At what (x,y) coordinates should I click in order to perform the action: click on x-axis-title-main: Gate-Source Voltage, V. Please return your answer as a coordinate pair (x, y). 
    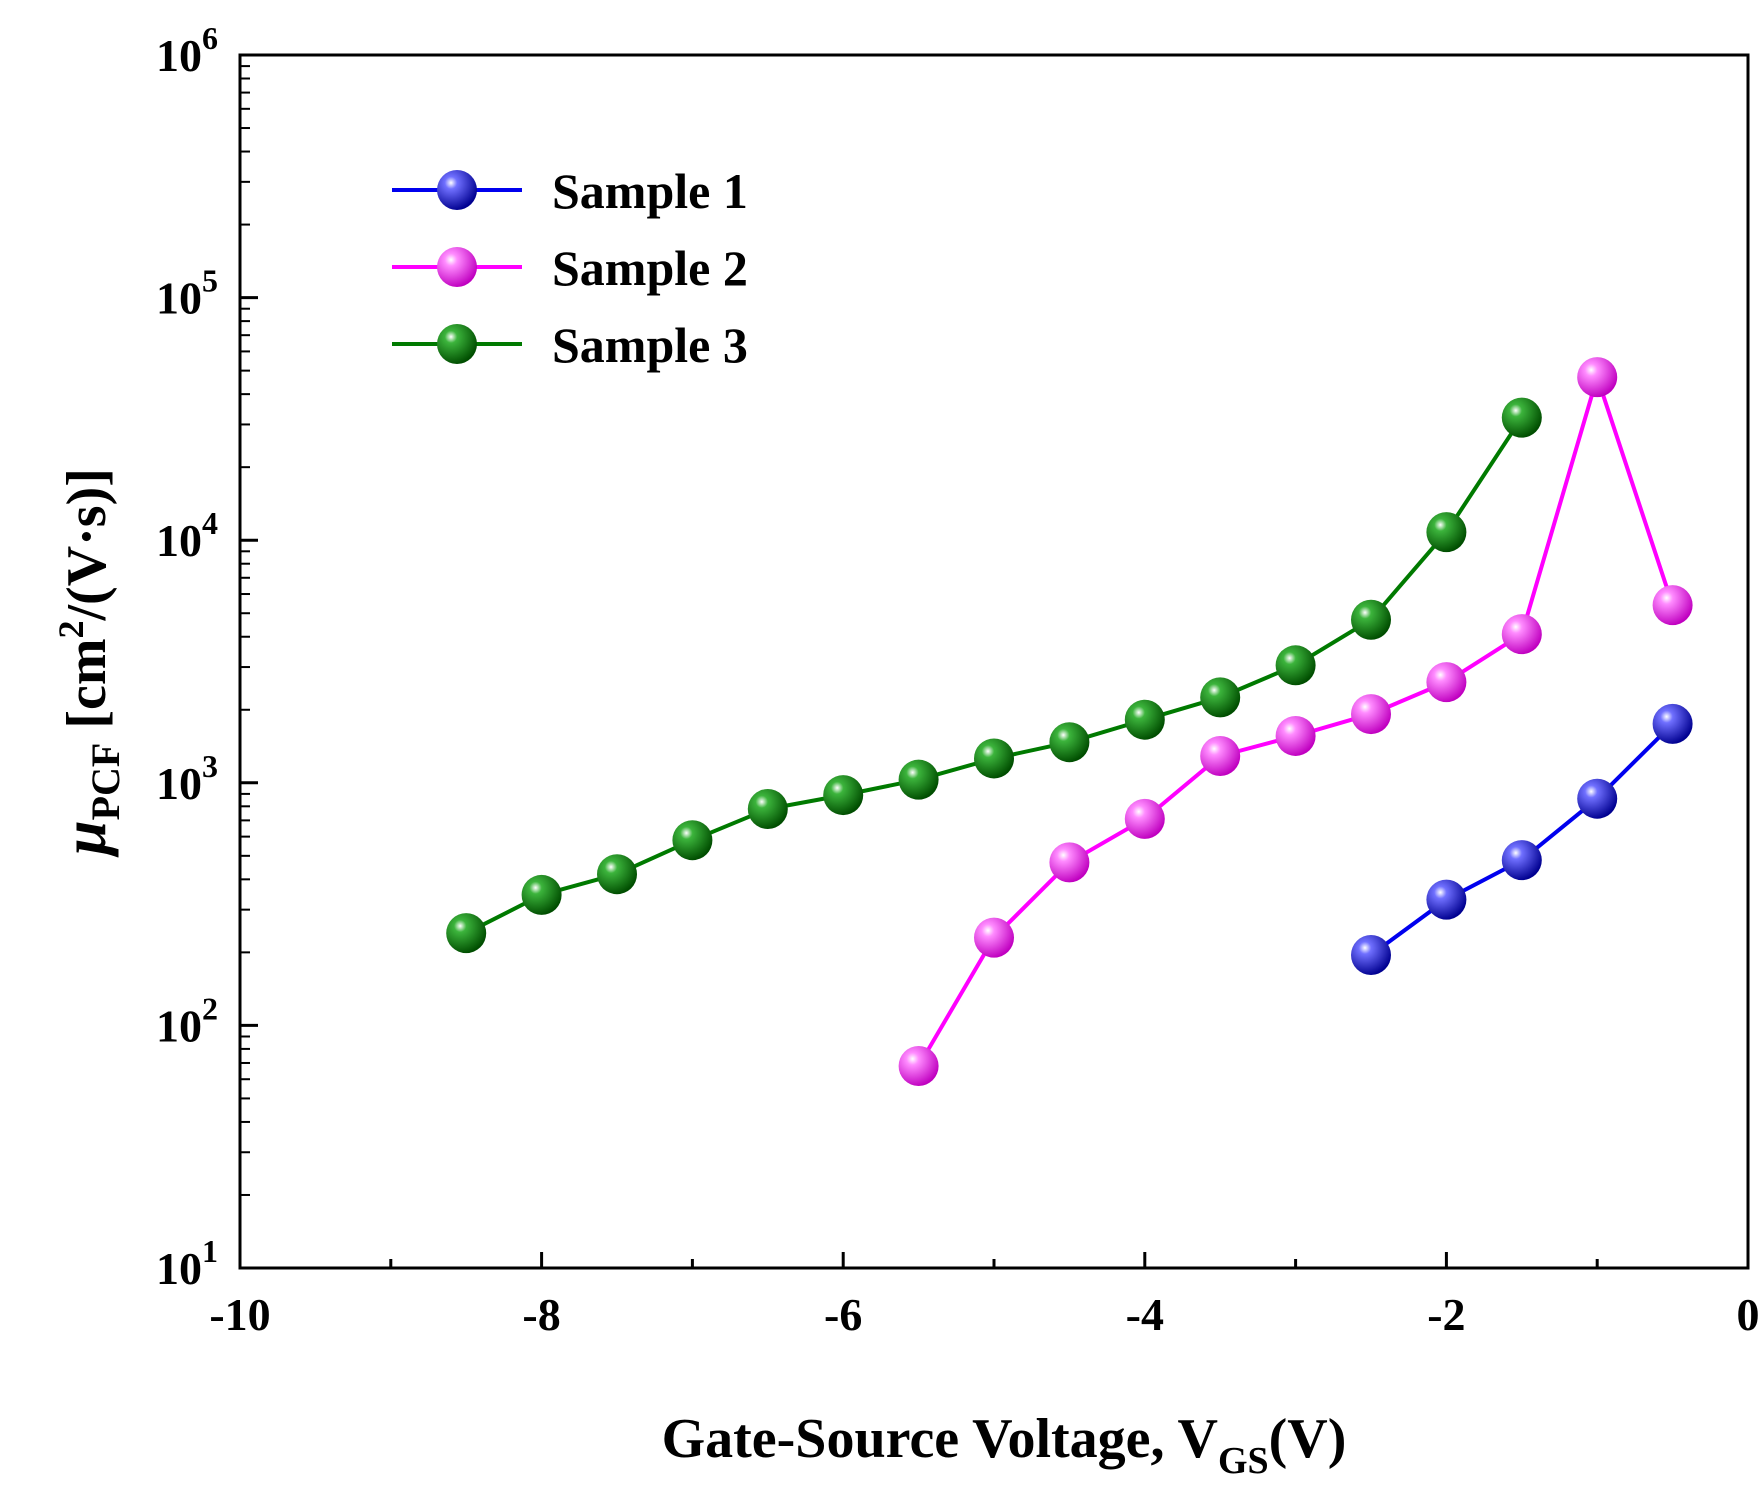
    Looking at the image, I should click on (940, 1439).